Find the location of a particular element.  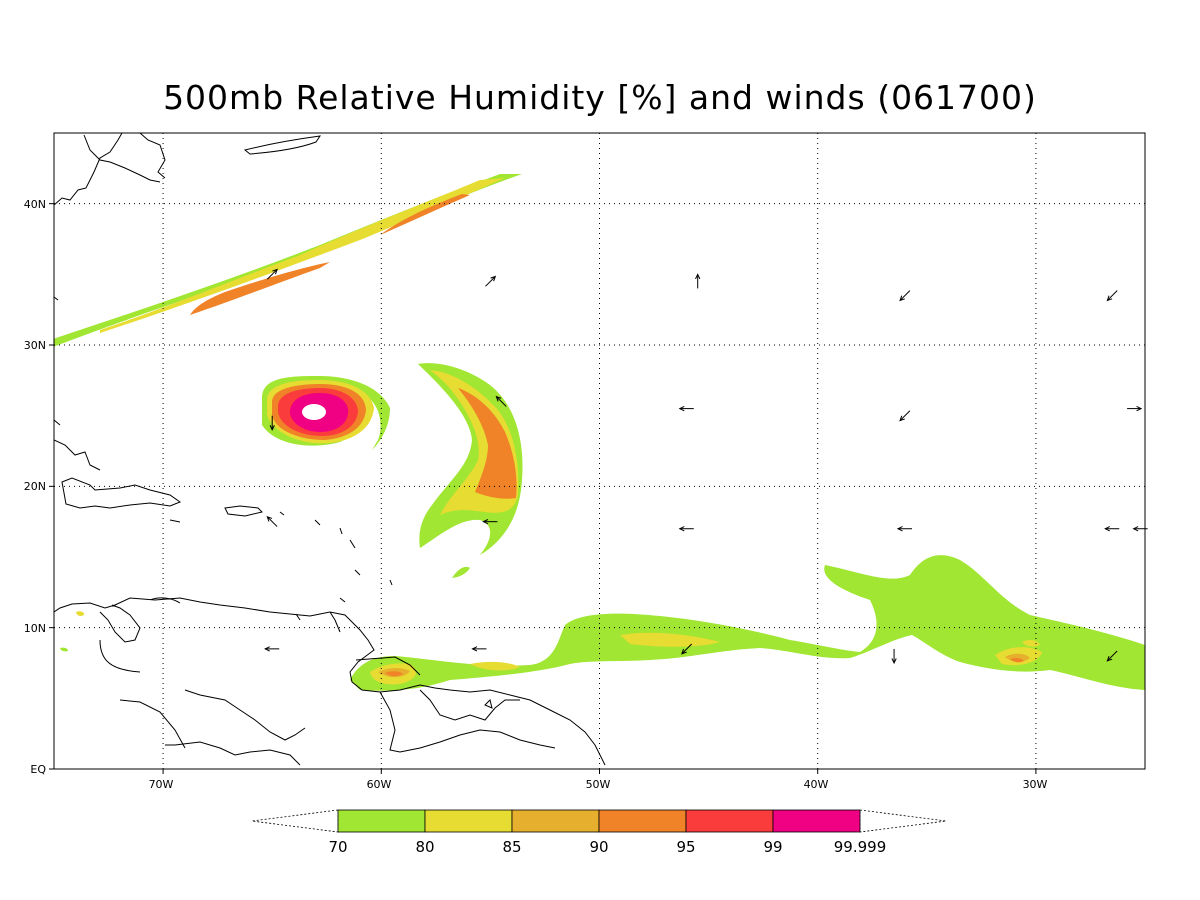

colorbar-level-label: 99 is located at coordinates (772, 847).